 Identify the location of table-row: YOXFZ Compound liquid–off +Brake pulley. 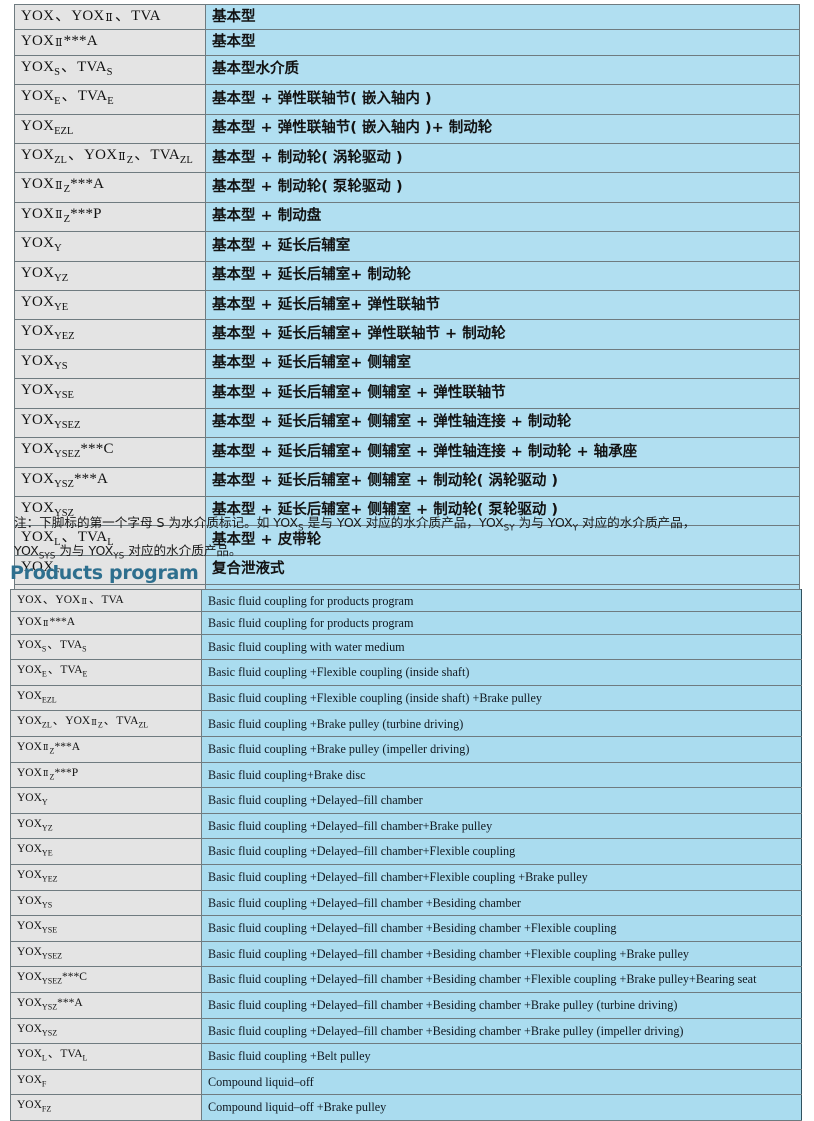
(406, 1107).